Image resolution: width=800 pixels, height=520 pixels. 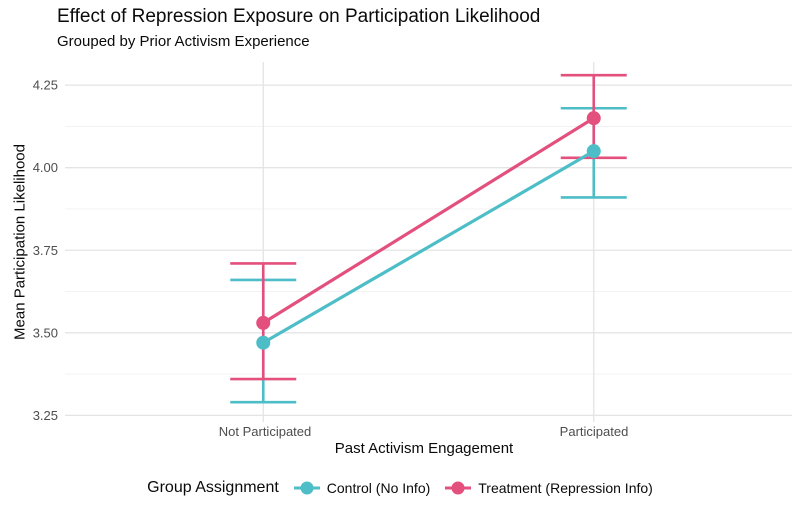 What do you see at coordinates (45, 167) in the screenshot?
I see `y-tick-label: 4.00` at bounding box center [45, 167].